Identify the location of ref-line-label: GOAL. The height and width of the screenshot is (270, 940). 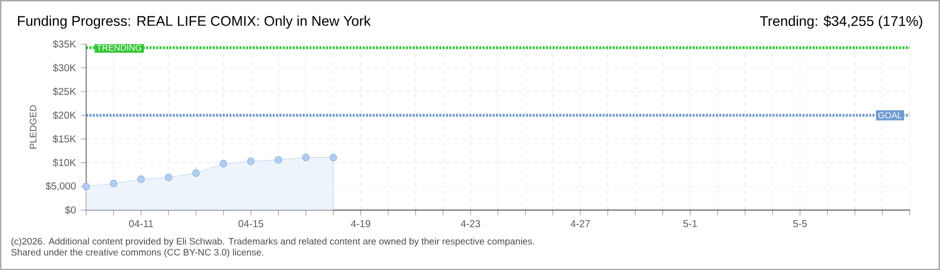
(890, 115).